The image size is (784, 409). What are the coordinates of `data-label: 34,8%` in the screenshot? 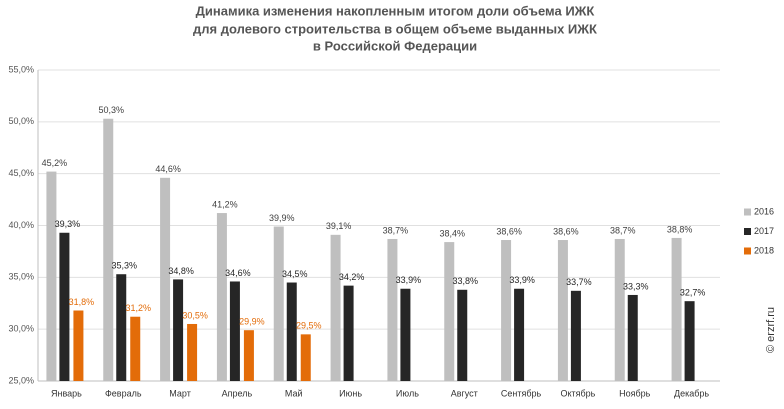 It's located at (181, 271).